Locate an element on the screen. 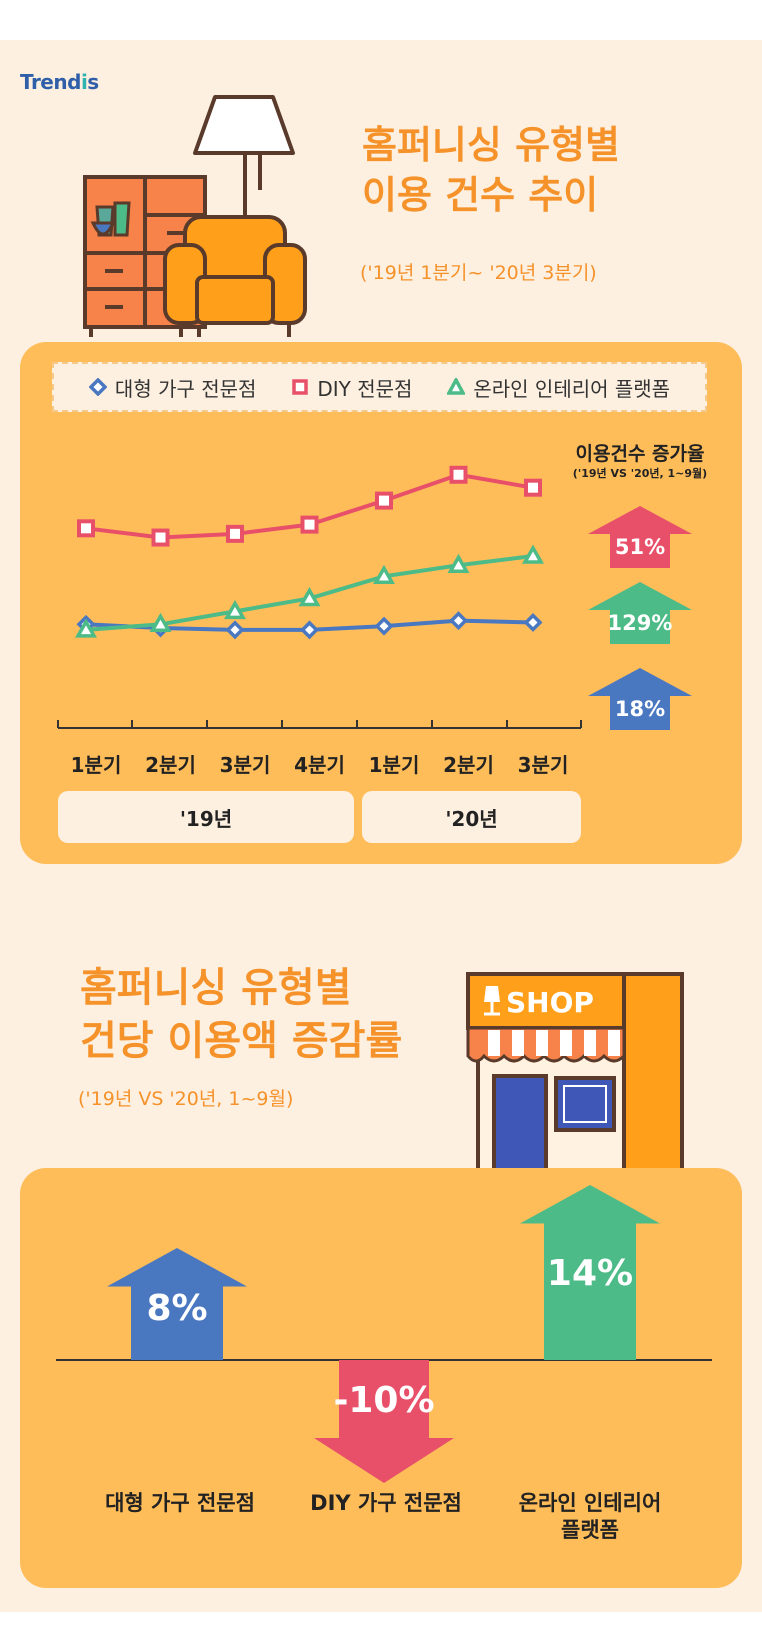 The height and width of the screenshot is (1652, 762). change-value-label: 14% is located at coordinates (590, 1273).